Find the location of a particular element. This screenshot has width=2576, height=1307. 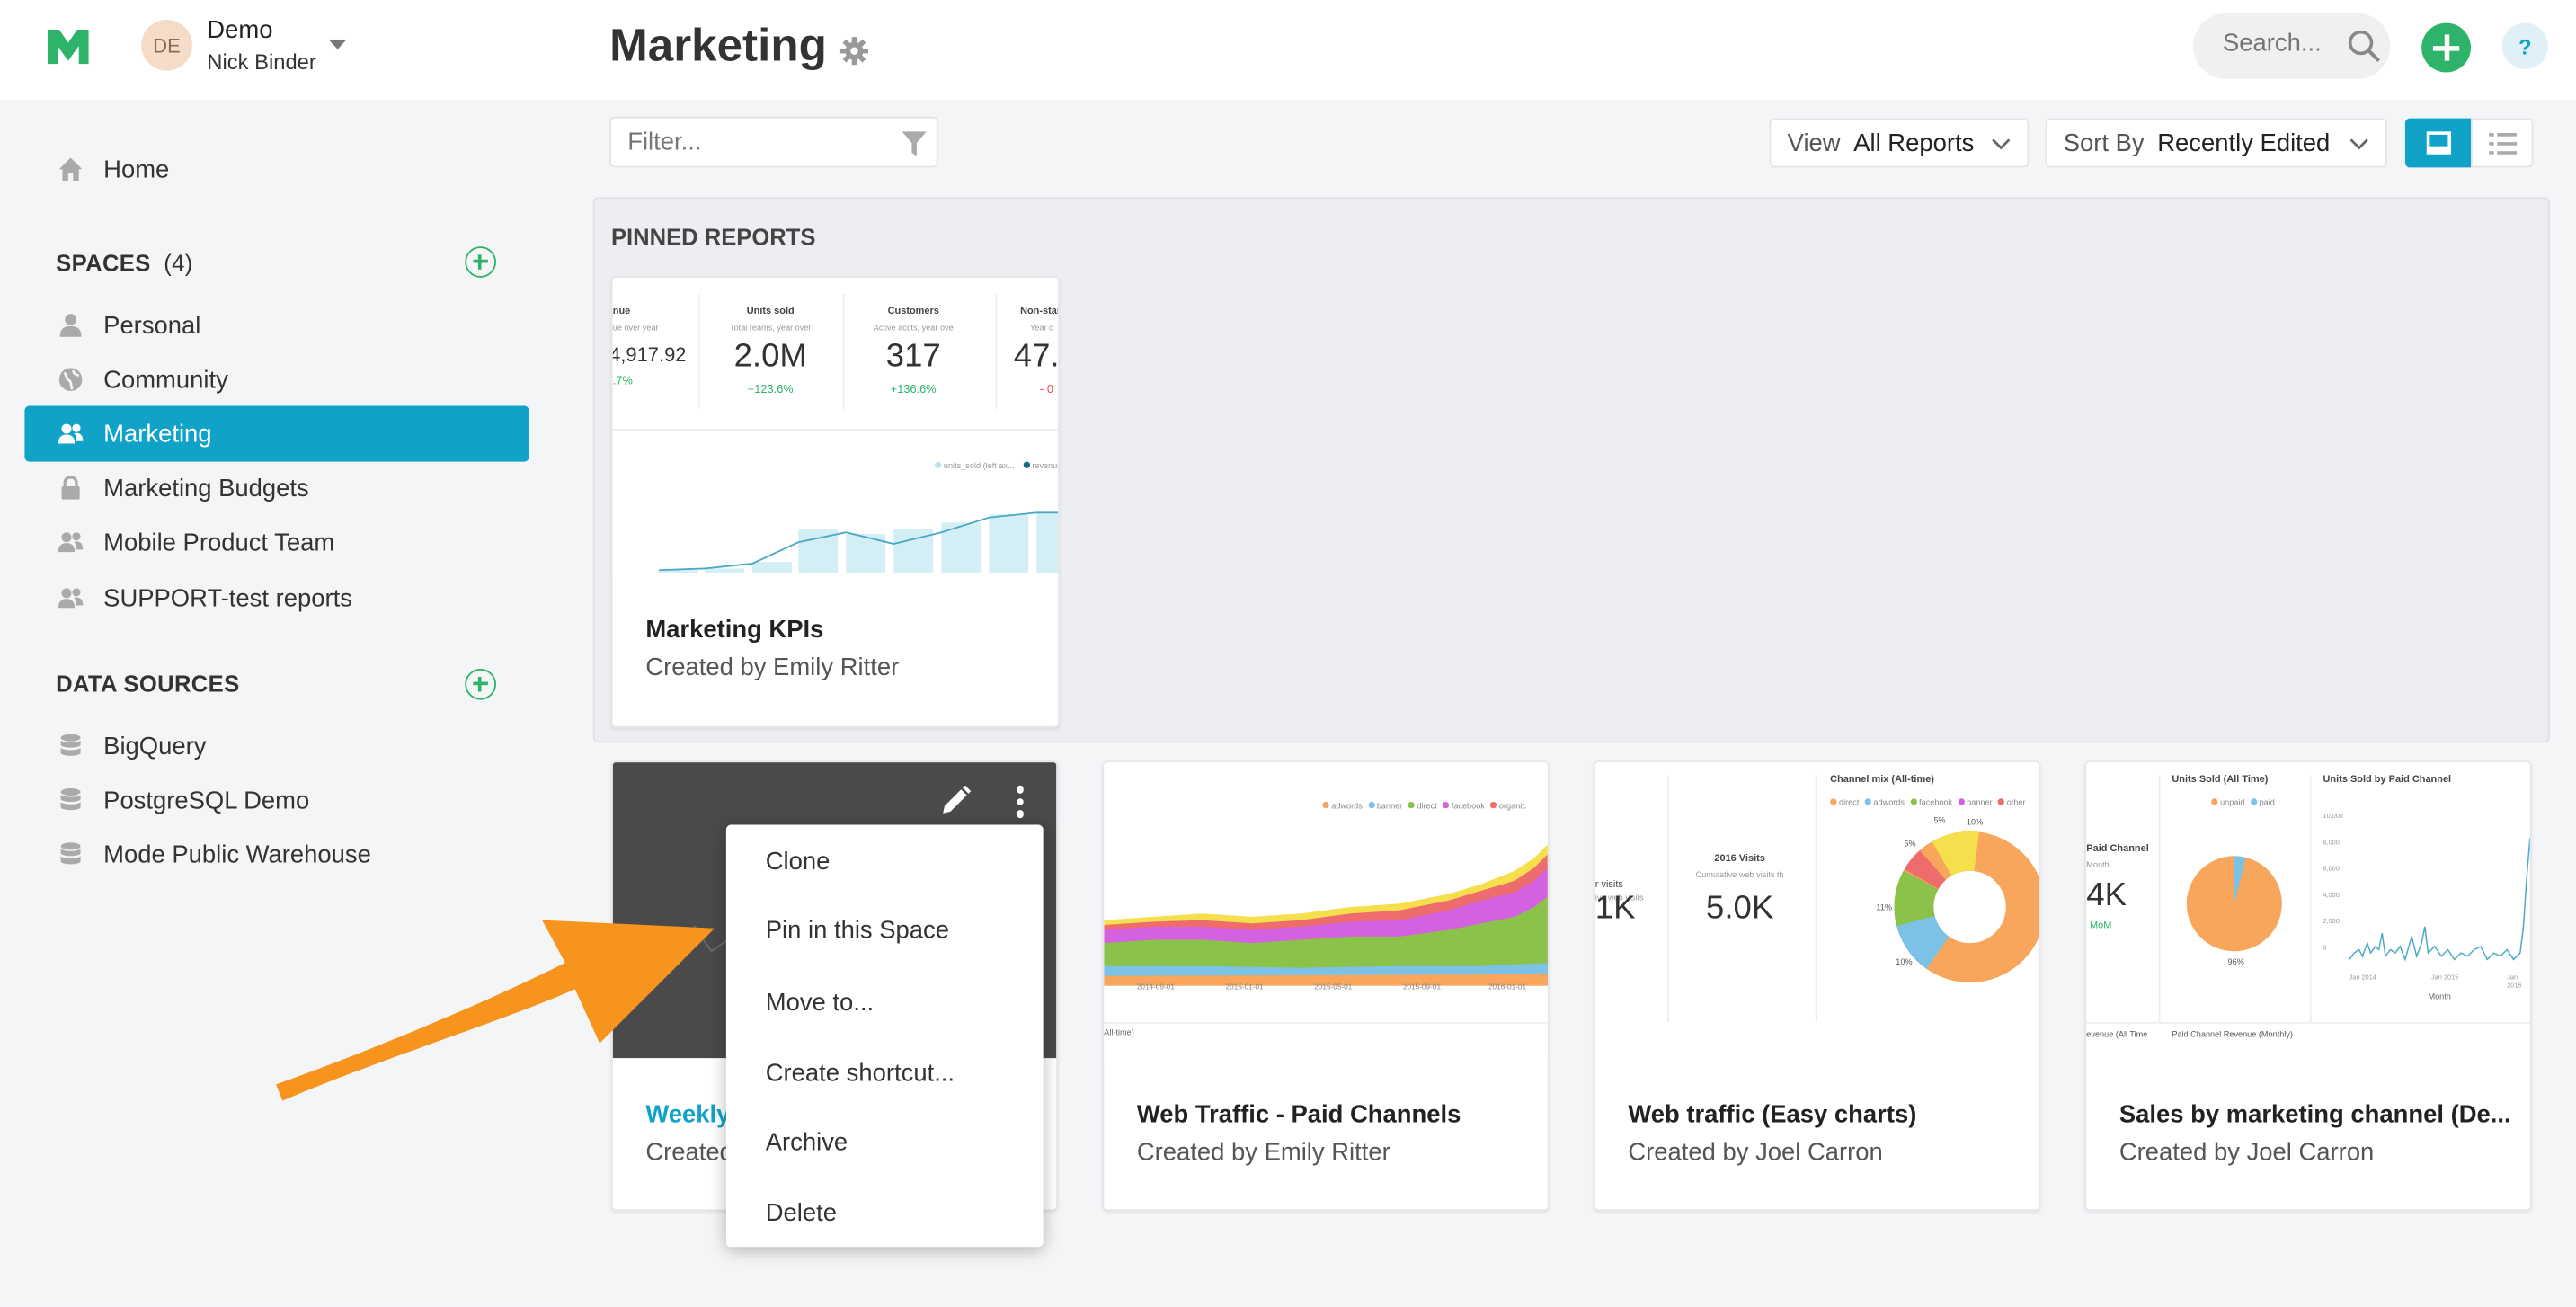

list-view-button is located at coordinates (2502, 143).